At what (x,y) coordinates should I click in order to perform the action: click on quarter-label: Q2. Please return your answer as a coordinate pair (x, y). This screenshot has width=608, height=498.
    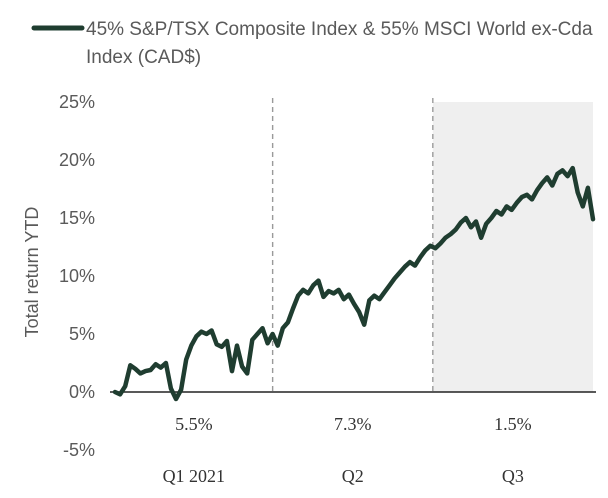
    Looking at the image, I should click on (353, 476).